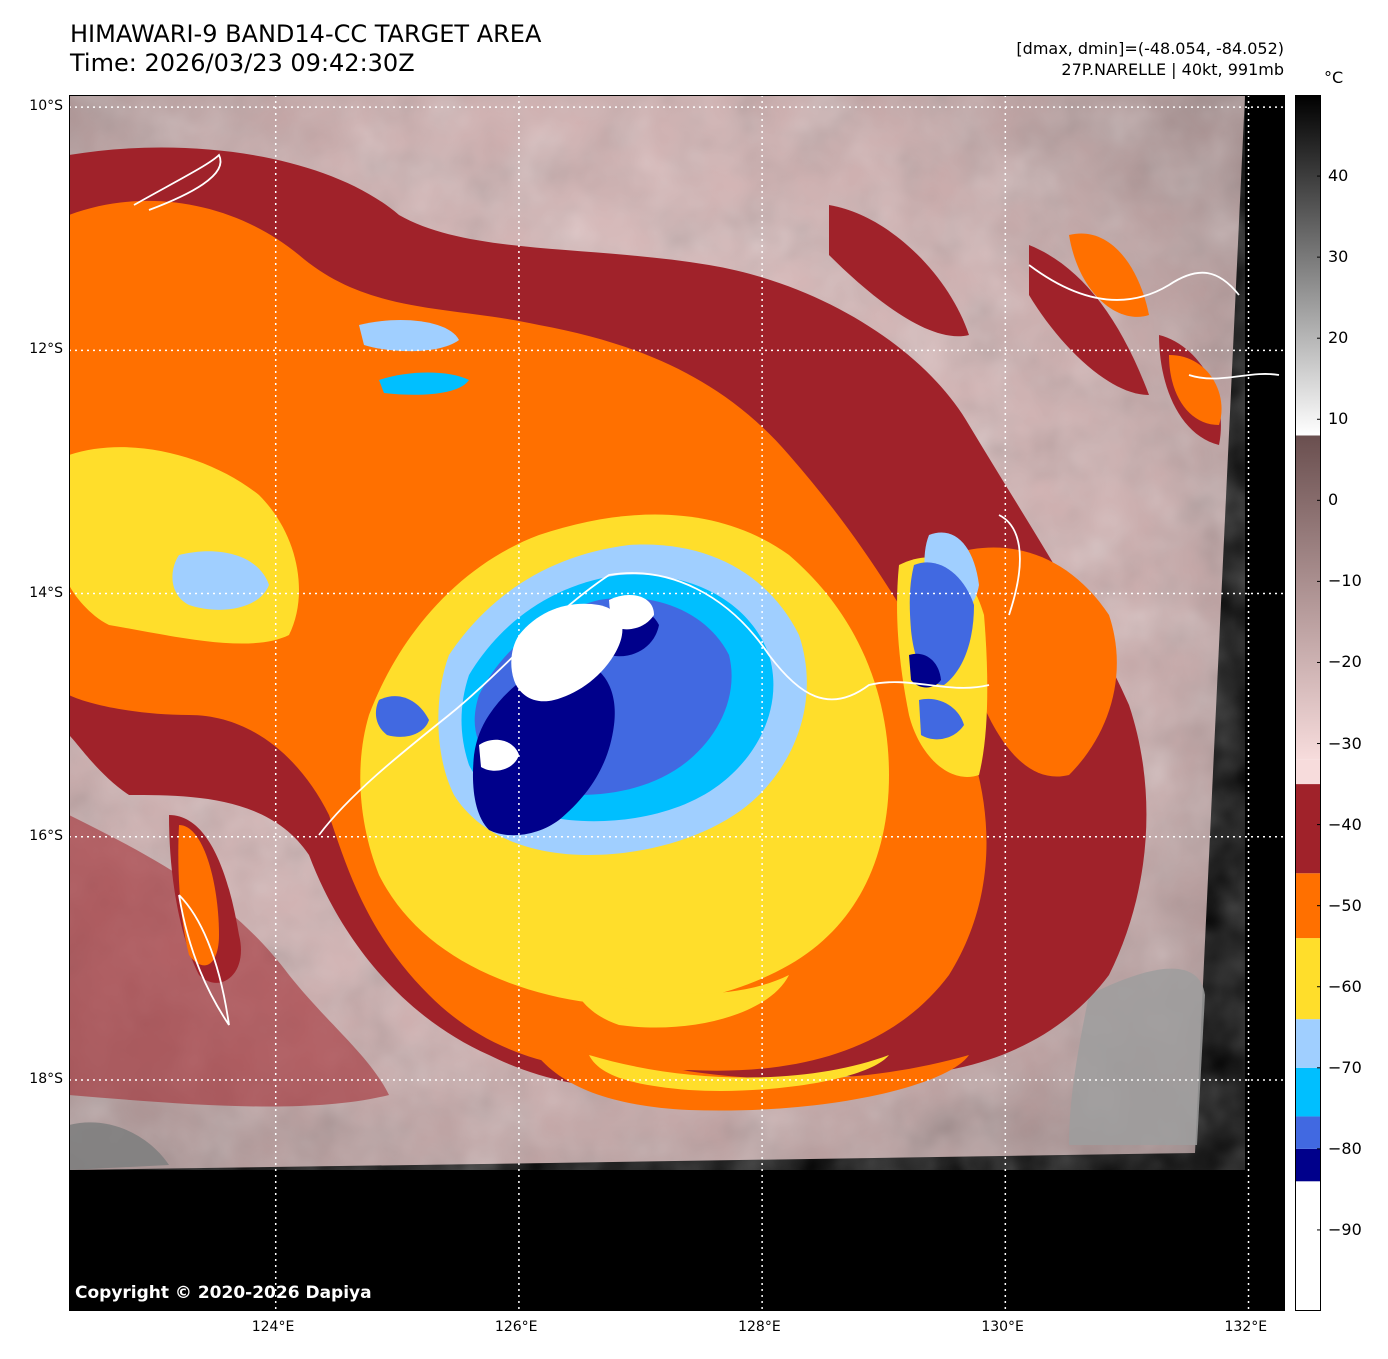 The height and width of the screenshot is (1359, 1388). What do you see at coordinates (306, 34) in the screenshot?
I see `title-line-1: HIMAWARI-9 BAND14-CC TARGET AREA` at bounding box center [306, 34].